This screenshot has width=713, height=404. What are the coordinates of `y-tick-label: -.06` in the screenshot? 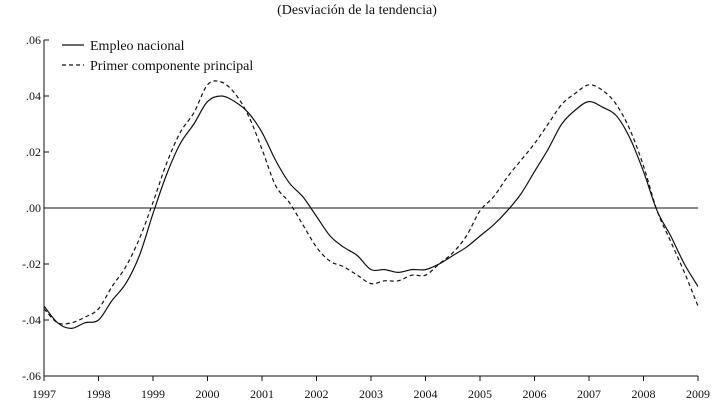 It's located at (31, 376).